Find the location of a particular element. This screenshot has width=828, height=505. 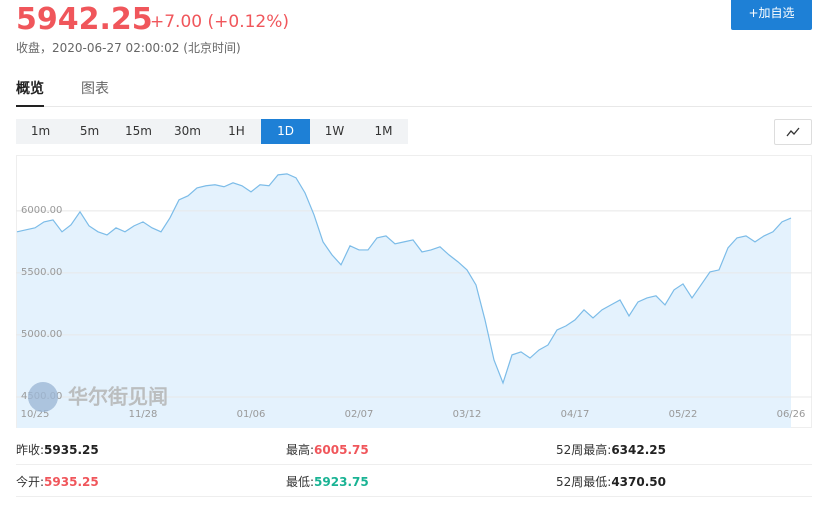

range-button: 15m is located at coordinates (138, 131).